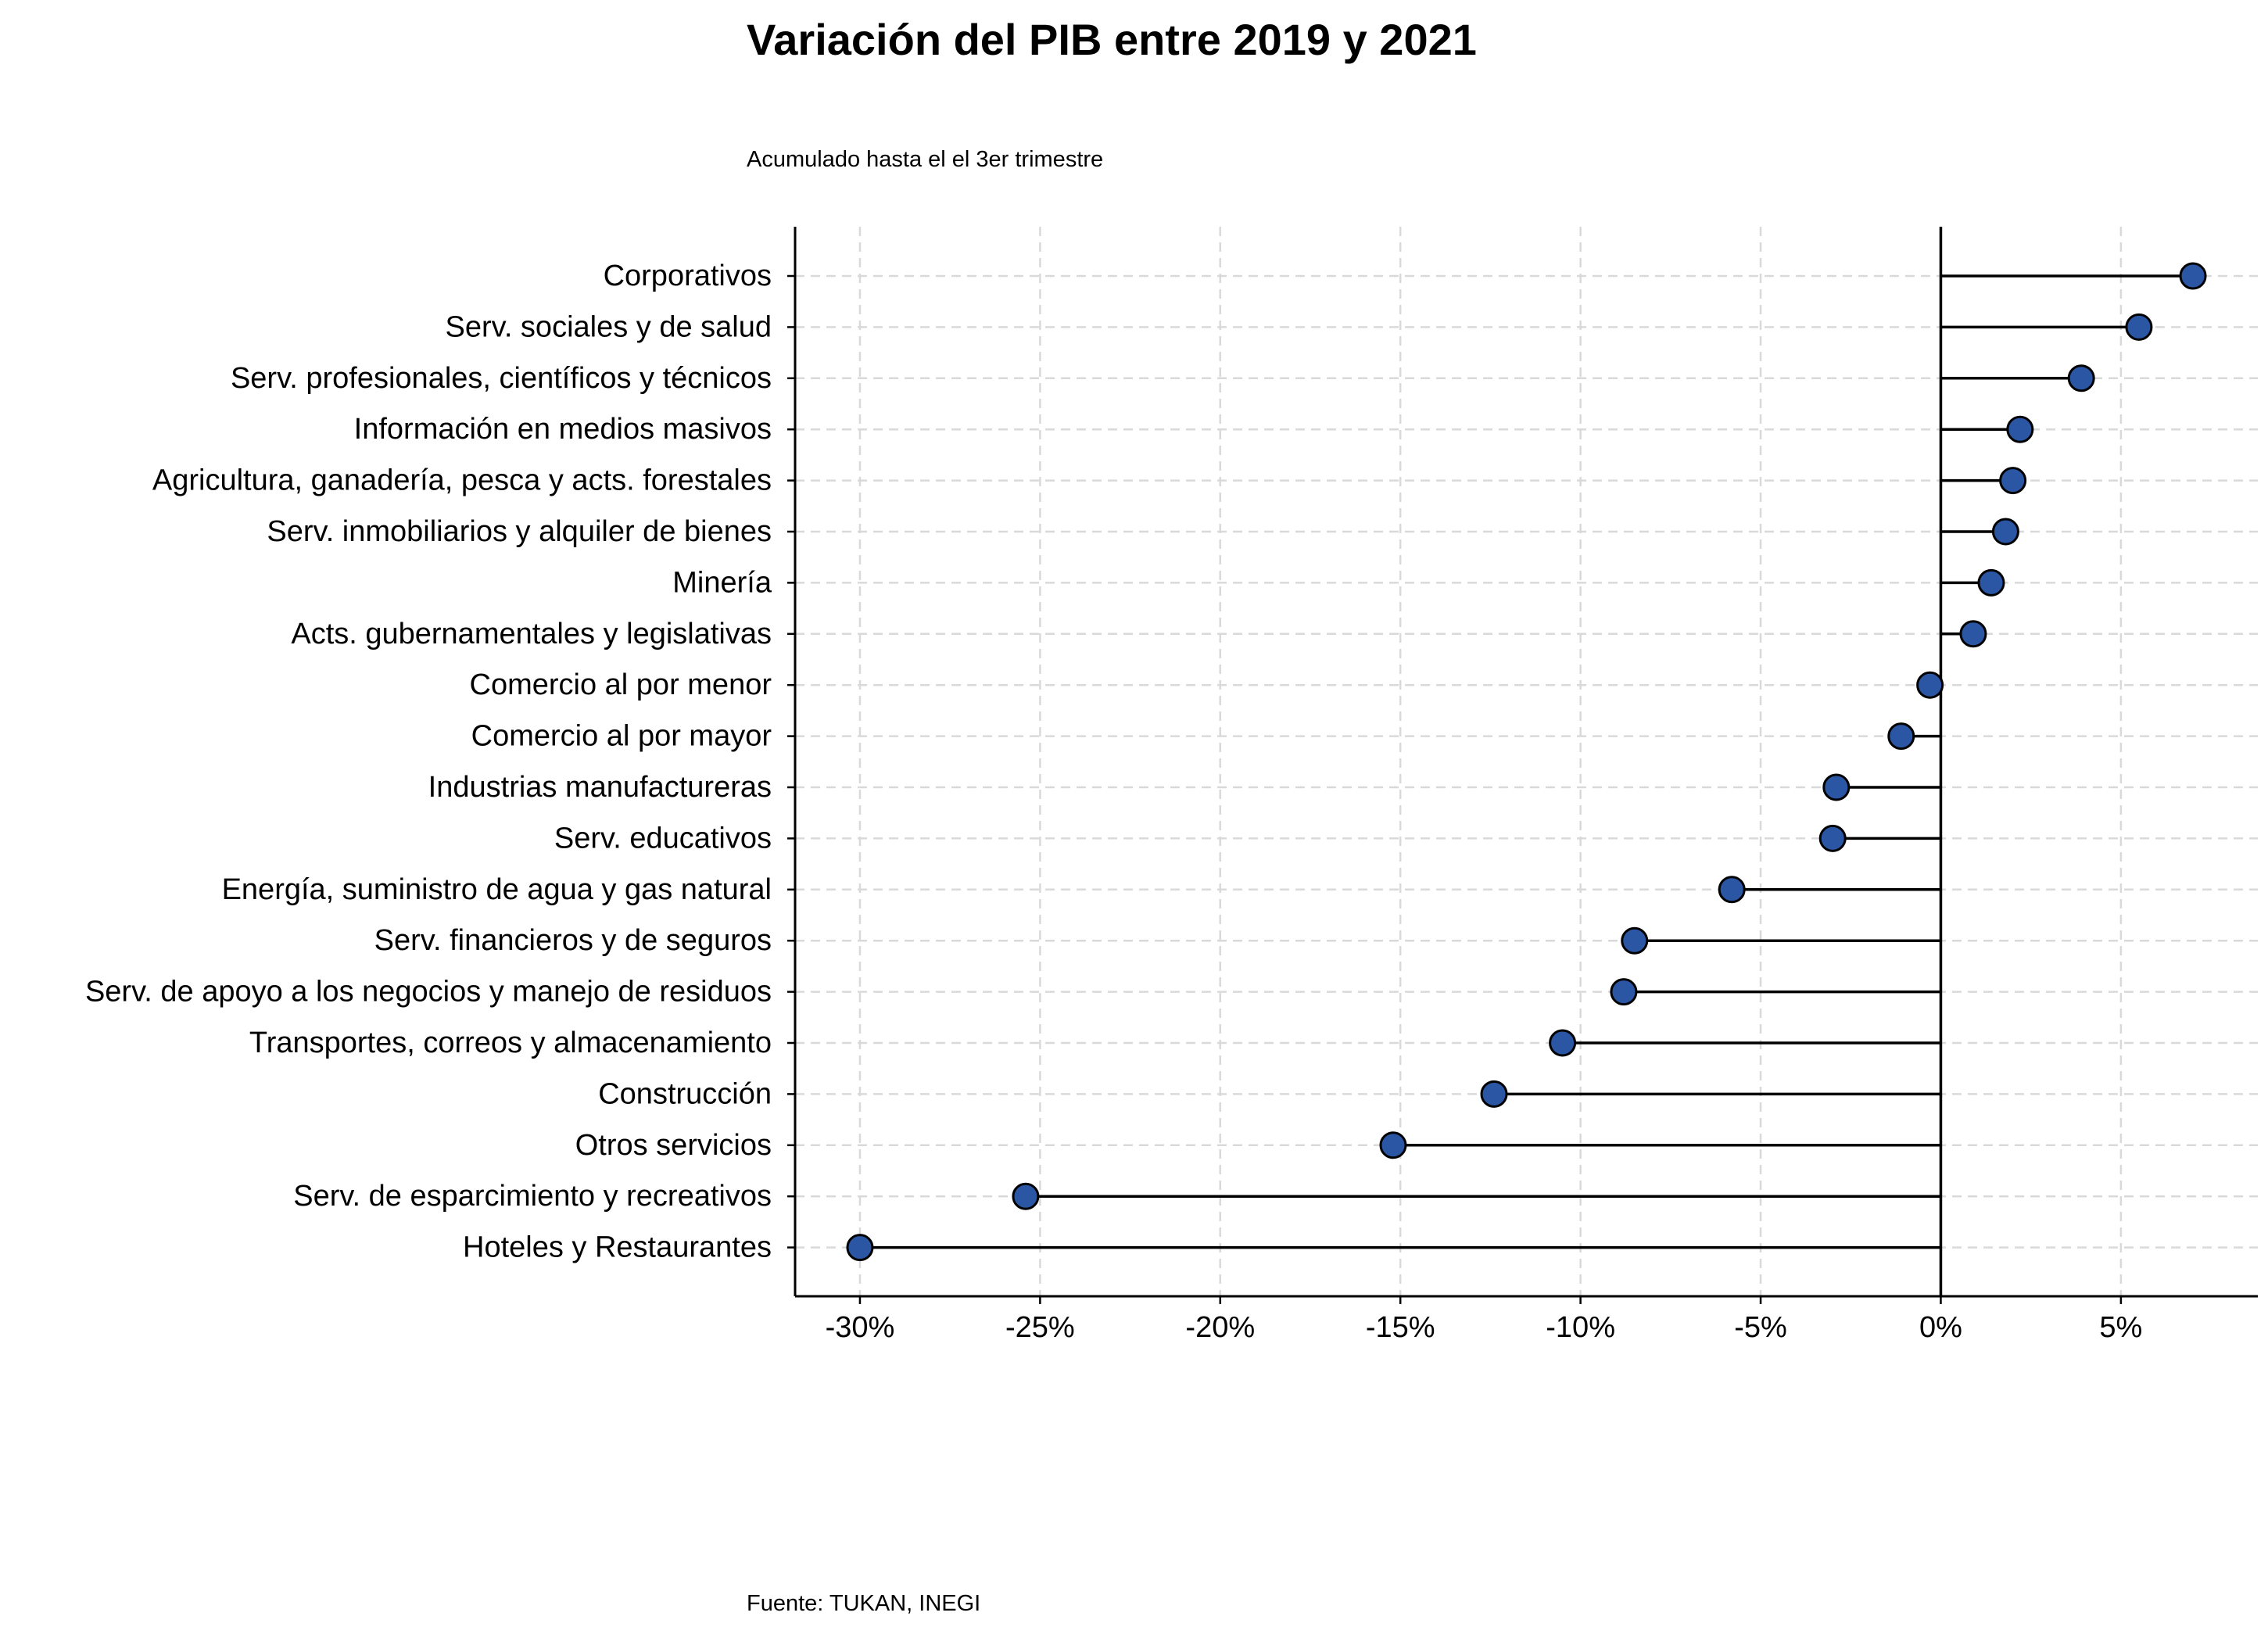 This screenshot has width=2268, height=1634. What do you see at coordinates (1400, 1328) in the screenshot?
I see `x-tick-label-3: -15%` at bounding box center [1400, 1328].